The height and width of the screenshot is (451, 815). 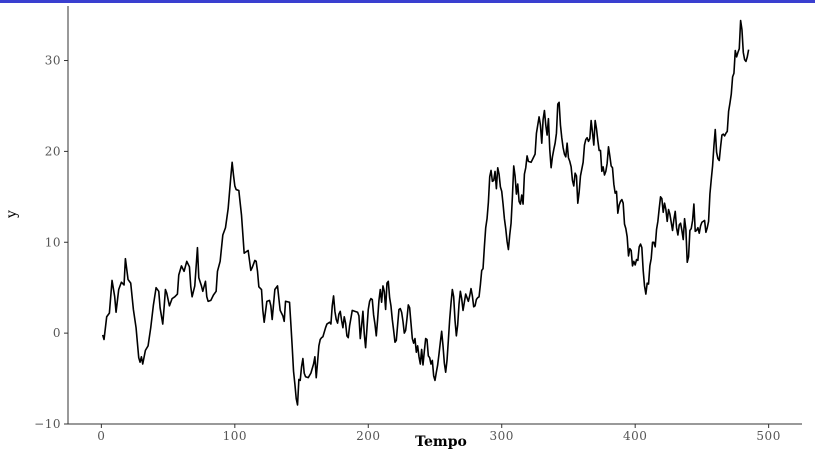 What do you see at coordinates (57, 333) in the screenshot?
I see `y-tick-label: 0` at bounding box center [57, 333].